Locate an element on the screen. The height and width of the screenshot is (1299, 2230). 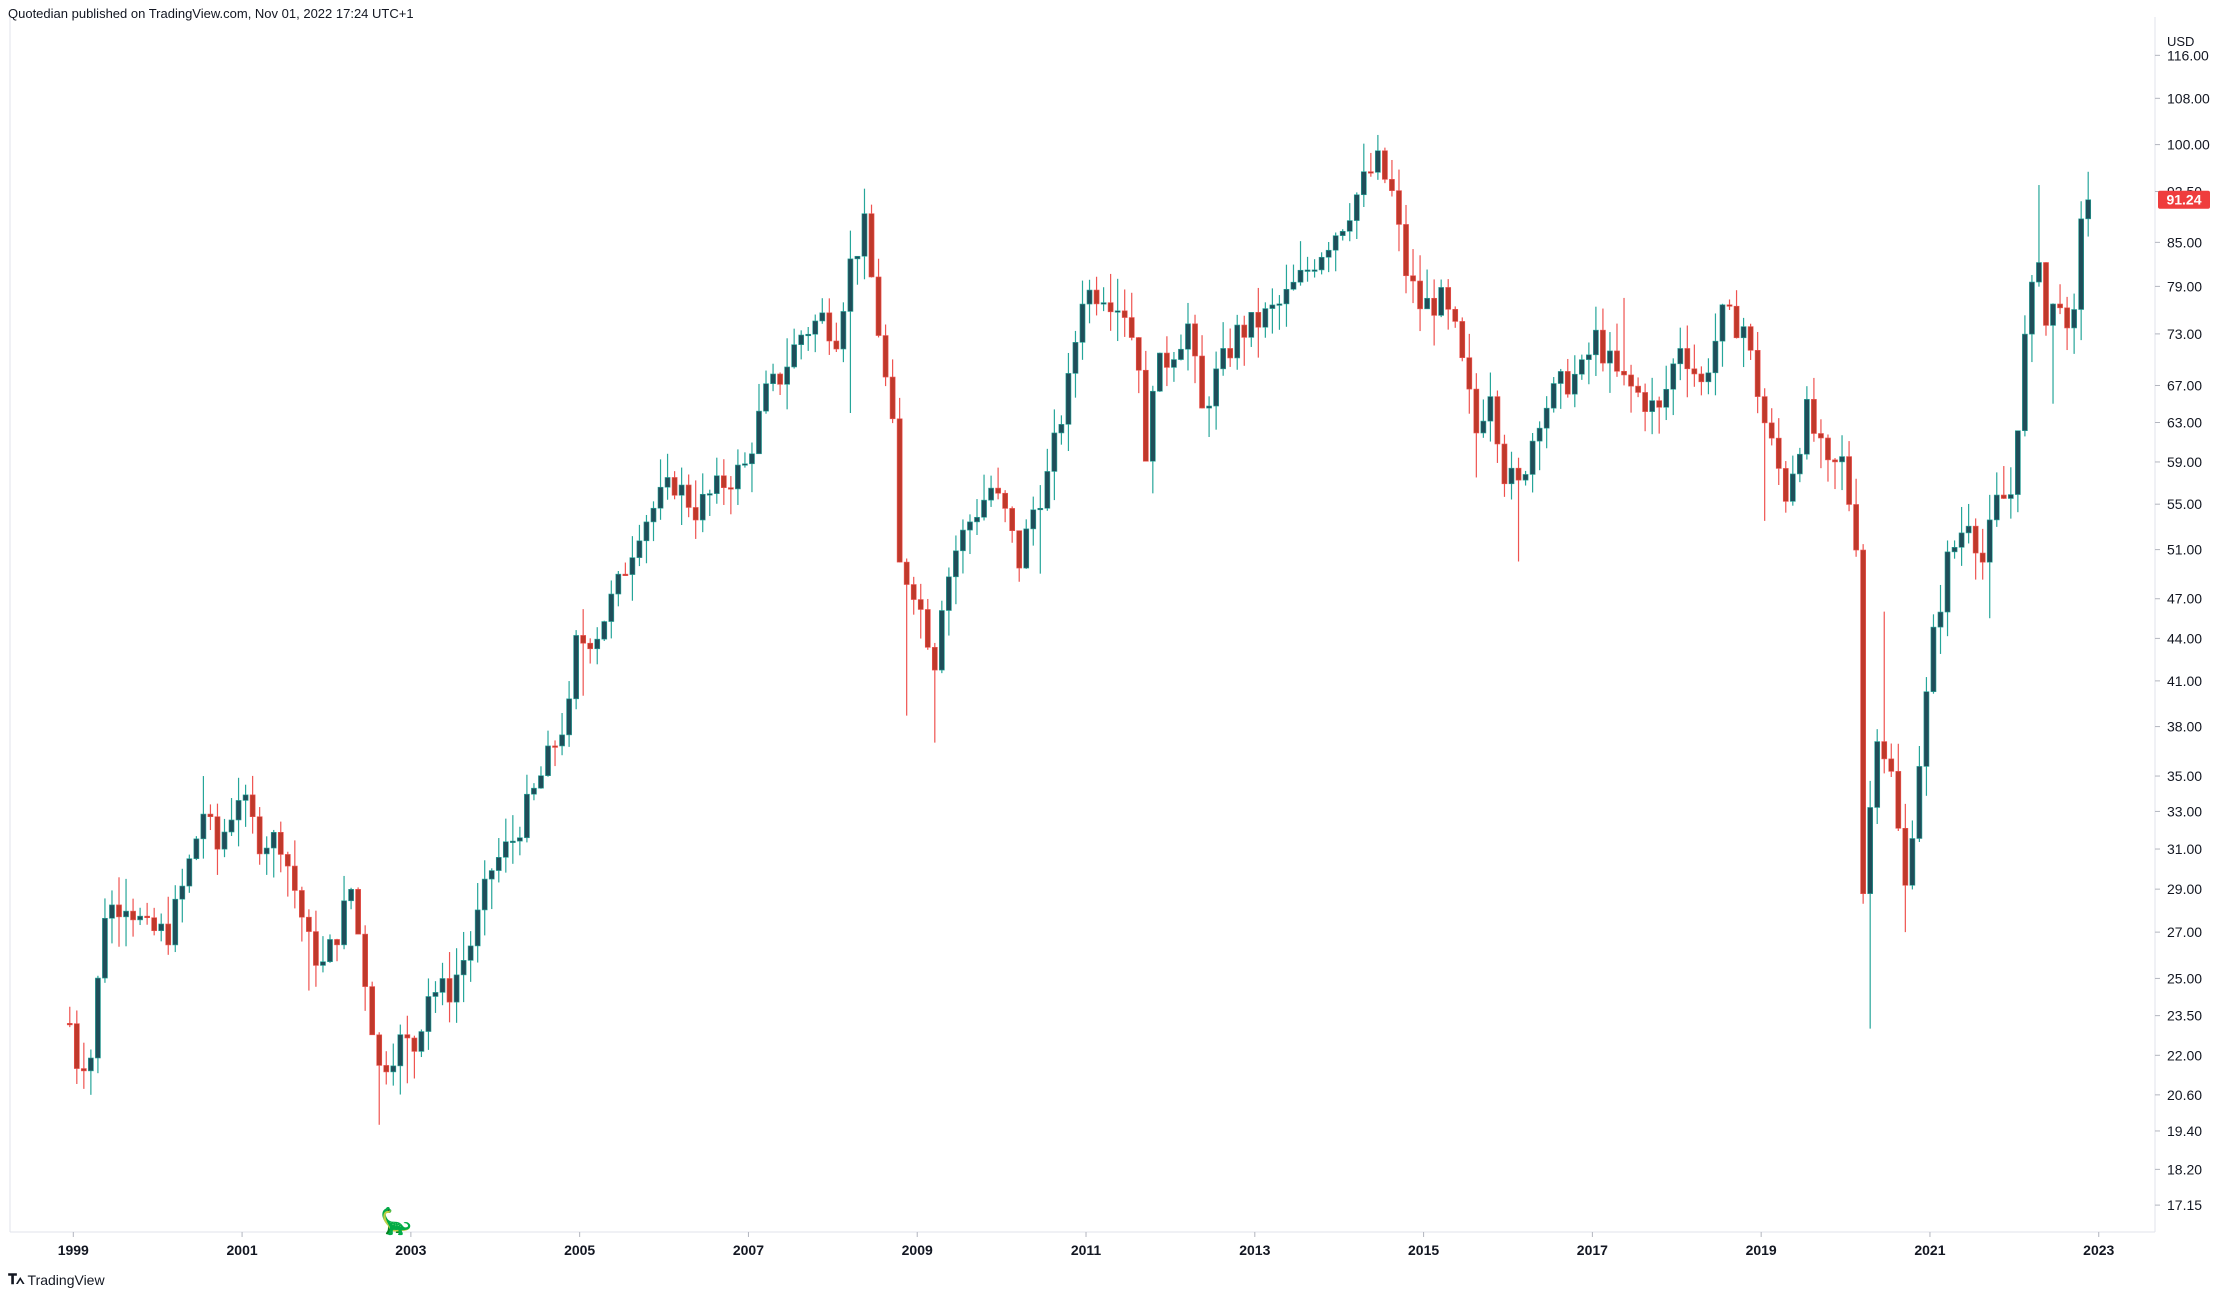
x-tick-label: 2003 is located at coordinates (410, 1250).